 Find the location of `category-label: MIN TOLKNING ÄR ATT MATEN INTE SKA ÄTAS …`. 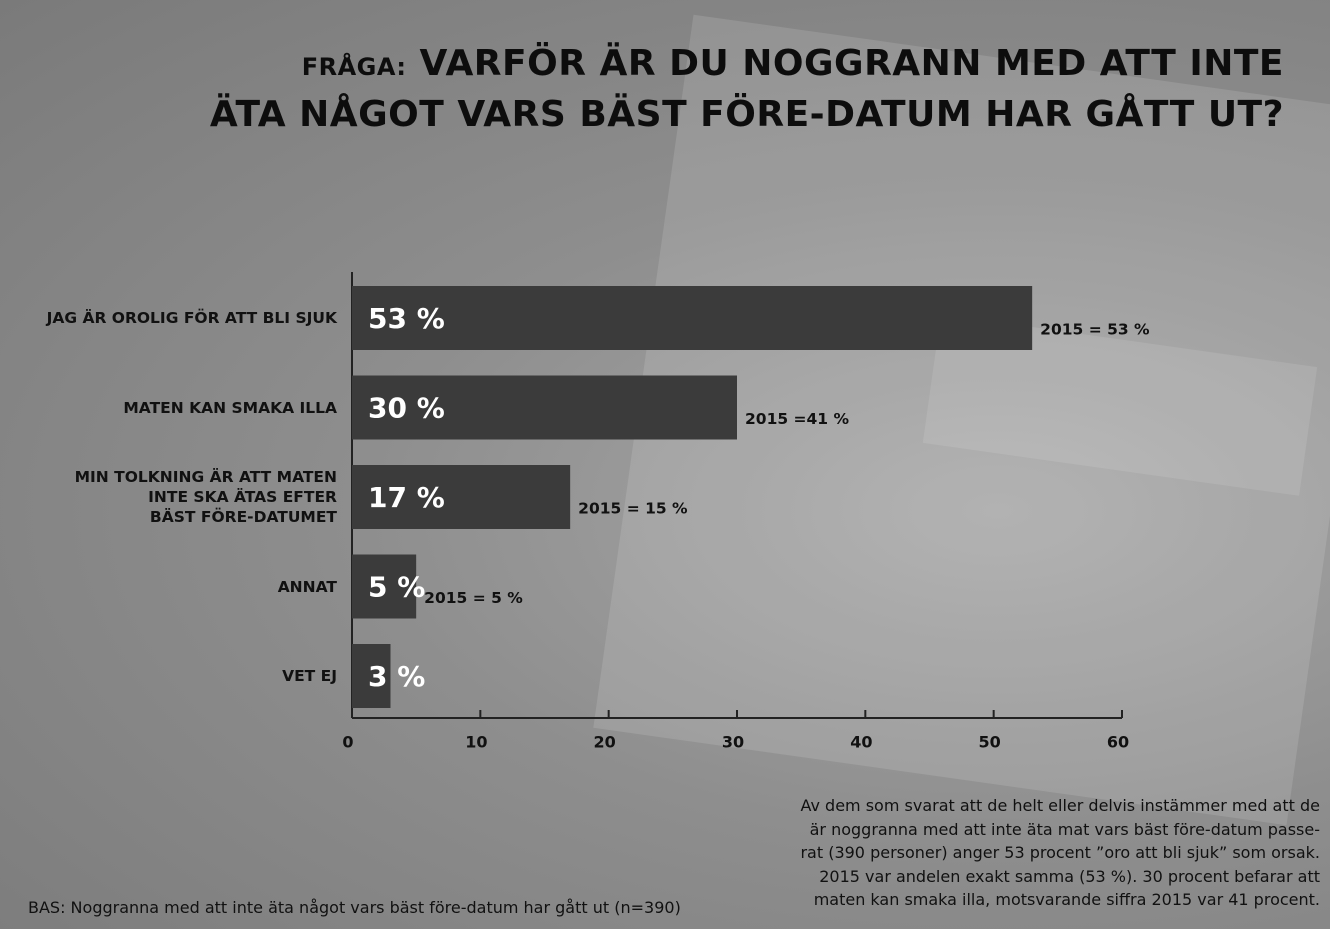

category-label: MIN TOLKNING ÄR ATT MATEN INTE SKA ÄTAS … is located at coordinates (205, 497).